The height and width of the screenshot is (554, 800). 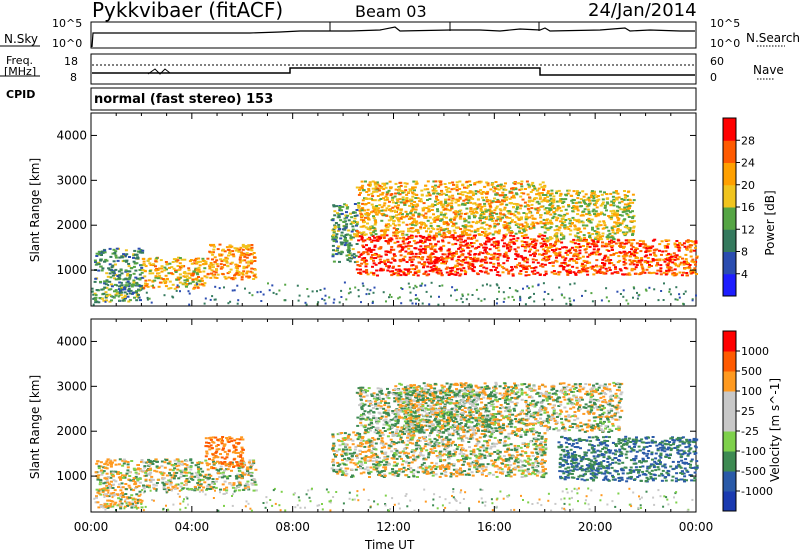 I want to click on nsky-panel-frame, so click(x=393, y=35).